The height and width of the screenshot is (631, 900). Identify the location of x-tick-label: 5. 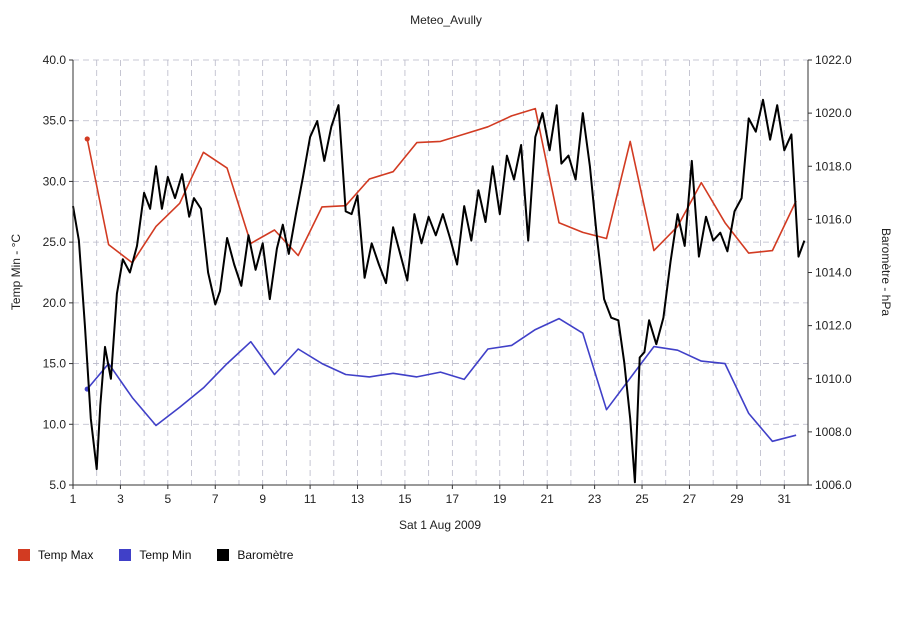
(167, 499).